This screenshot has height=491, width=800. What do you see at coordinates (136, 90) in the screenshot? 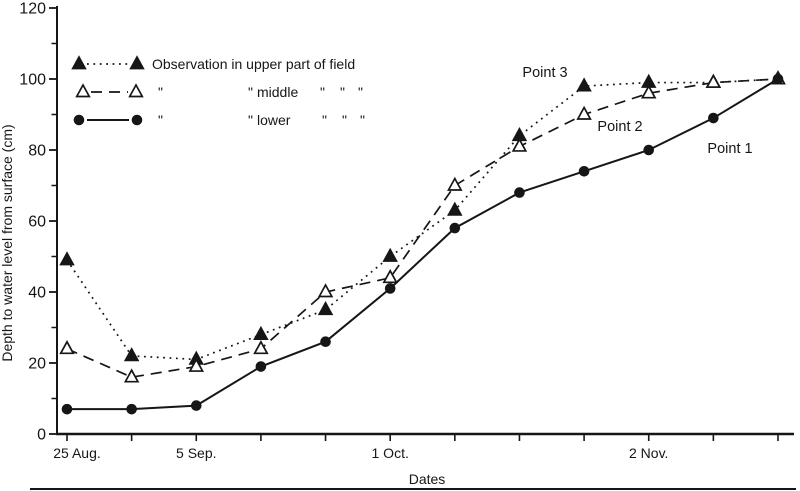
I see `legend-middle-right-marker-triangle-open` at bounding box center [136, 90].